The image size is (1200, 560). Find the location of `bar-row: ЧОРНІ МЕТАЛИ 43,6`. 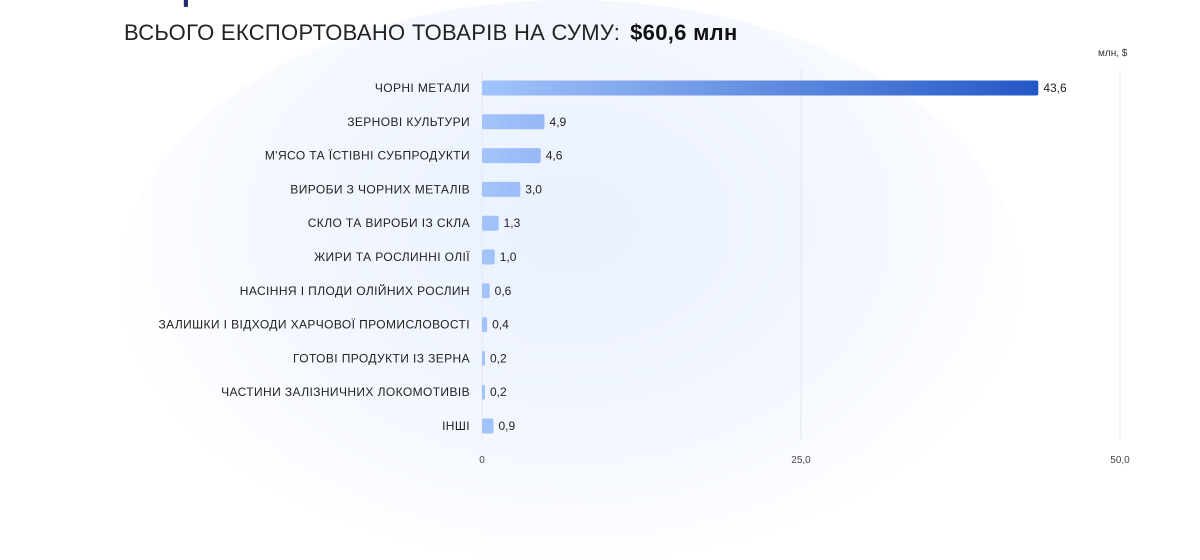

bar-row: ЧОРНІ МЕТАЛИ 43,6 is located at coordinates (721, 88).